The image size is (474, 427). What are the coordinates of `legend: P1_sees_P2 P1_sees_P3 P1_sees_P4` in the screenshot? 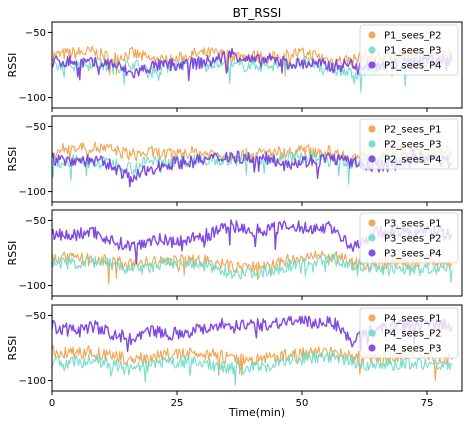 It's located at (409, 50).